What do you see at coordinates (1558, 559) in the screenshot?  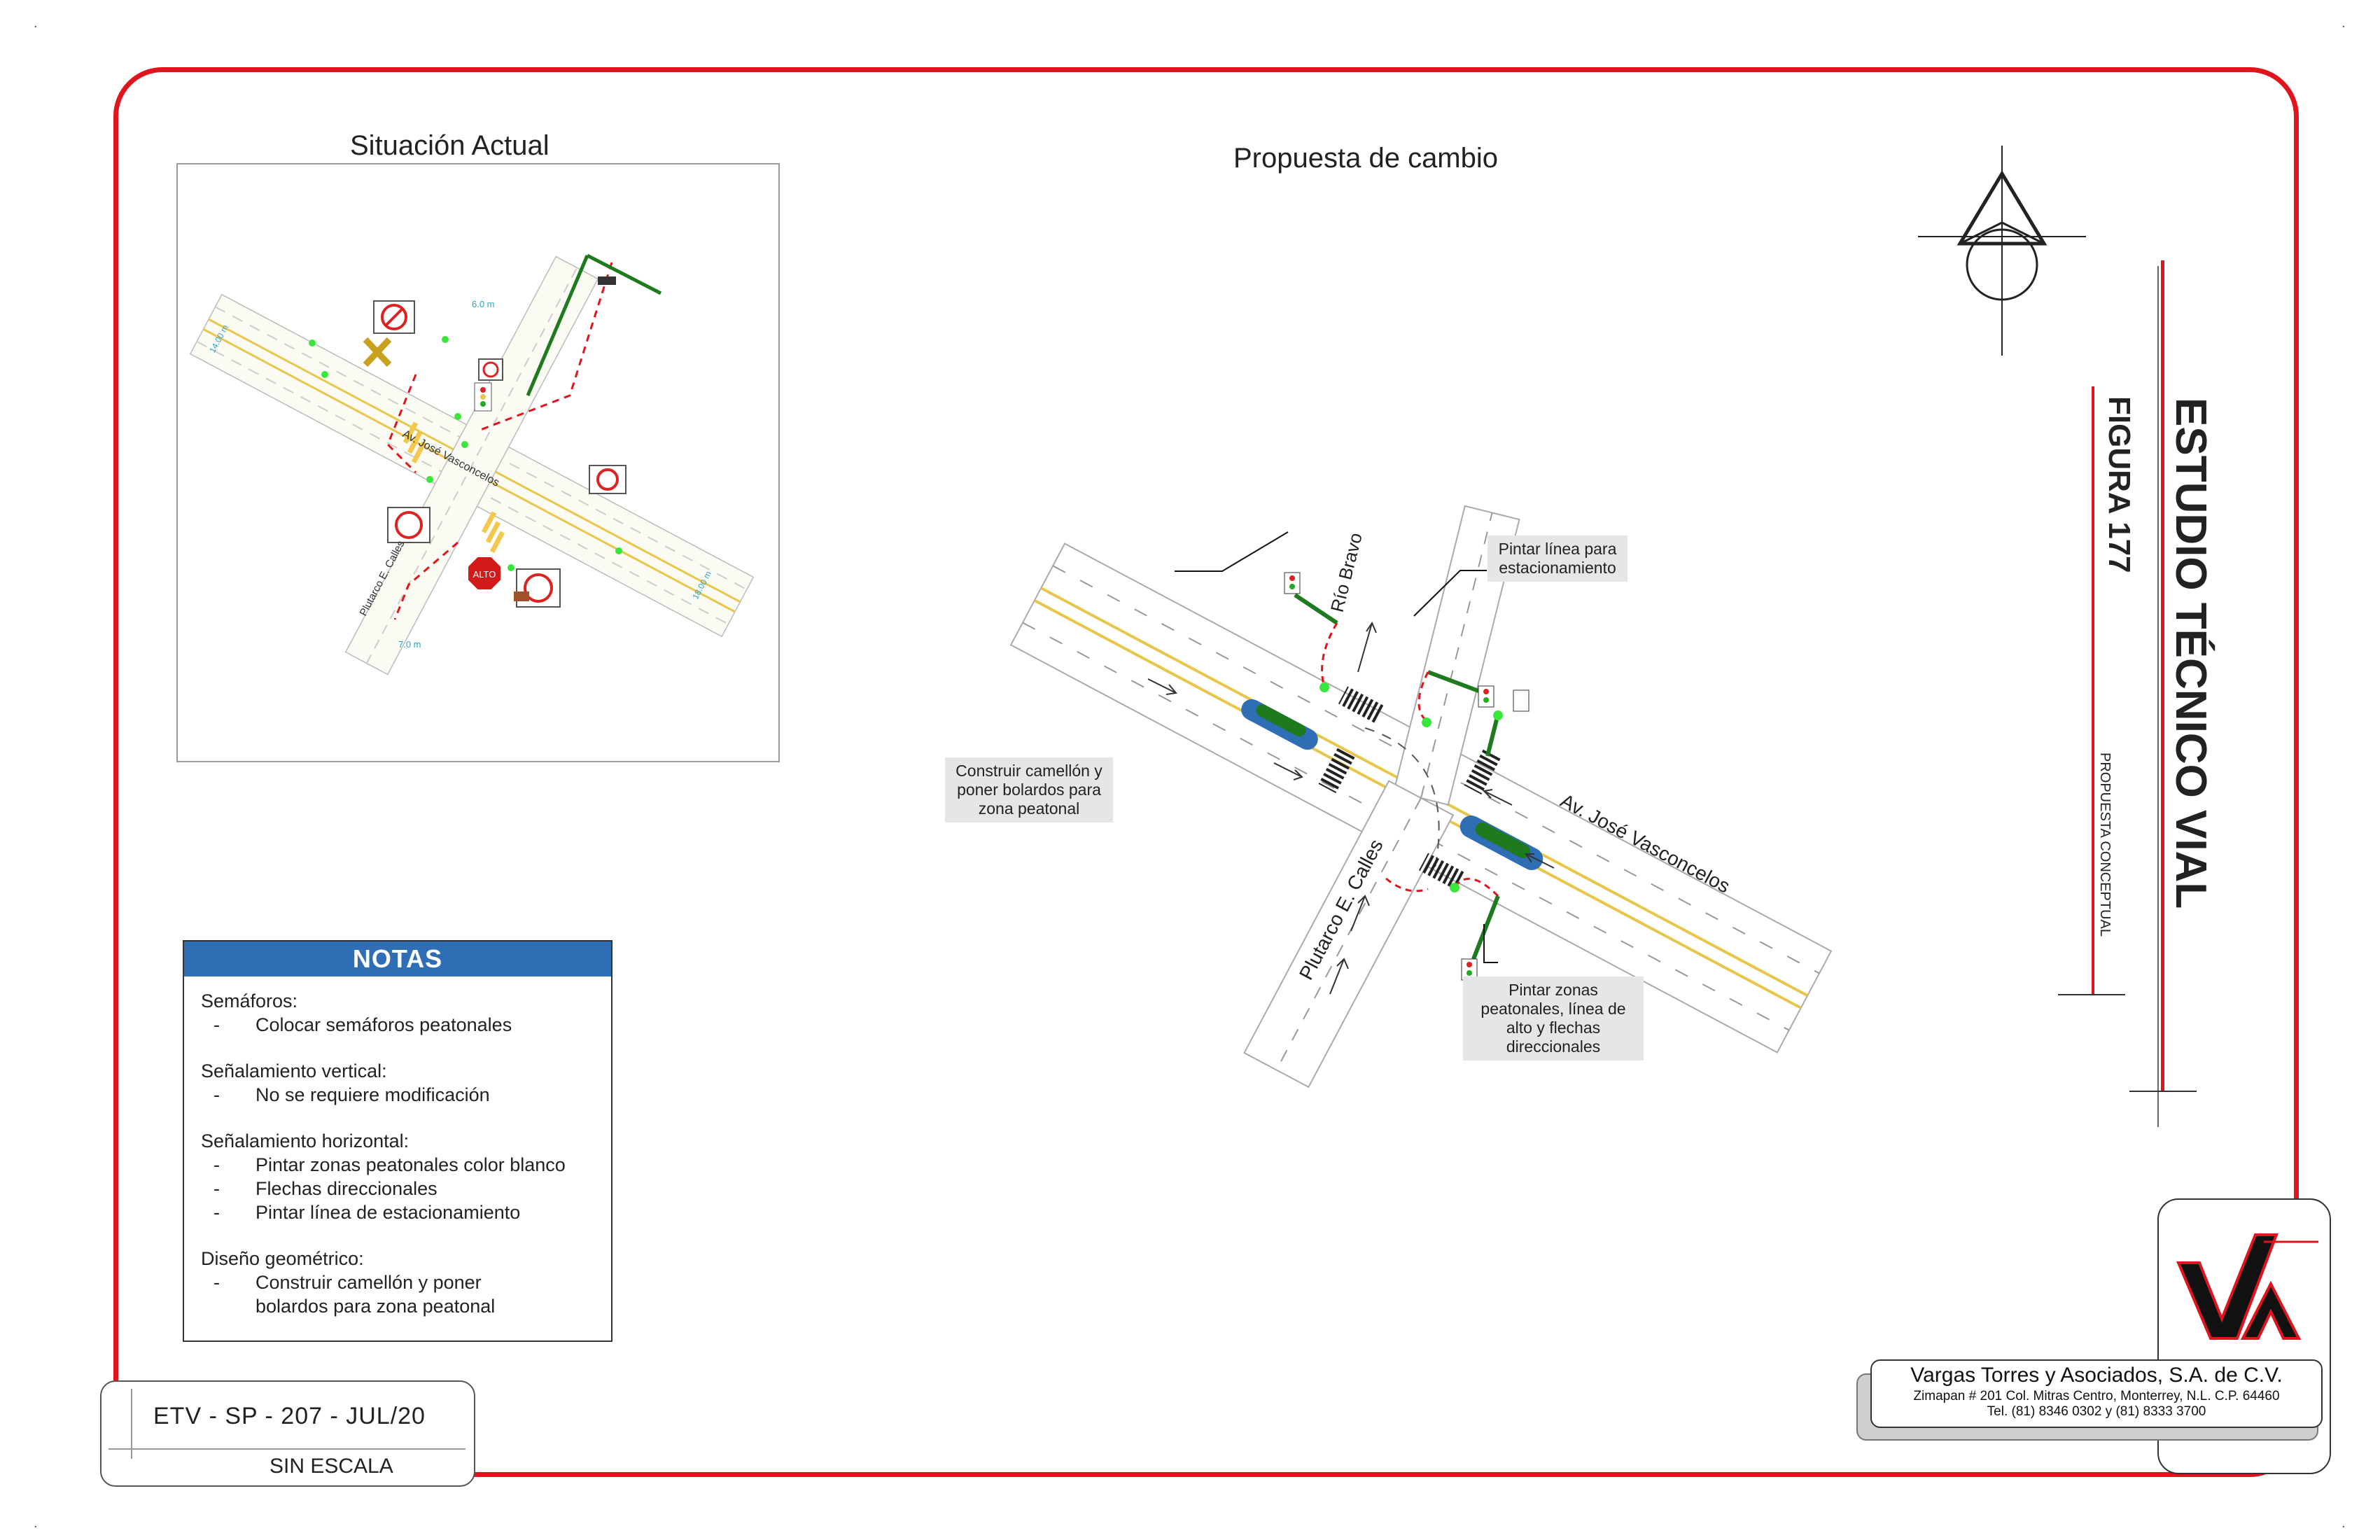 I see `callout-parking-line: Pintar línea para estacionamiento` at bounding box center [1558, 559].